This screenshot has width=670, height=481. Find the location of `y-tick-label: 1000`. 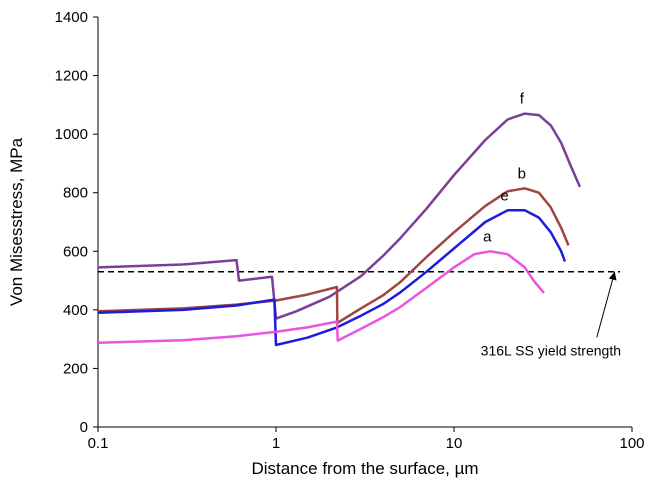

y-tick-label: 1000 is located at coordinates (71, 134).